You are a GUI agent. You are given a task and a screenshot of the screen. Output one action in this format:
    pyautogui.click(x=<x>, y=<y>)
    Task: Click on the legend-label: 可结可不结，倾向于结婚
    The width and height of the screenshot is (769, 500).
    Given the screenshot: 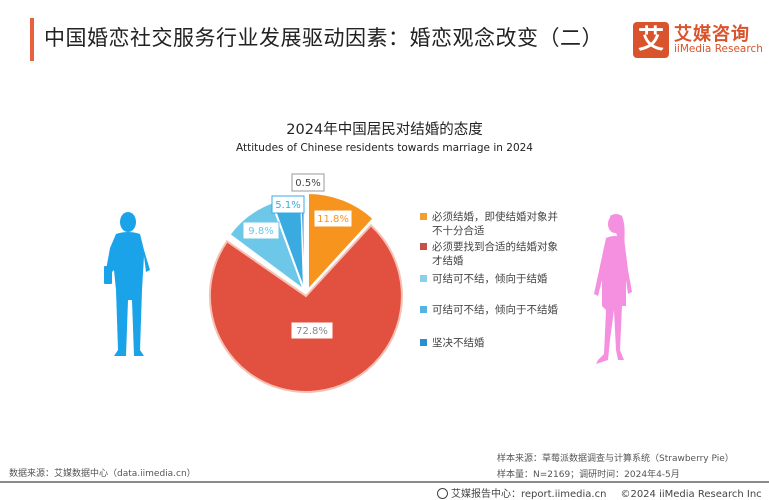 What is the action you would take?
    pyautogui.click(x=490, y=279)
    